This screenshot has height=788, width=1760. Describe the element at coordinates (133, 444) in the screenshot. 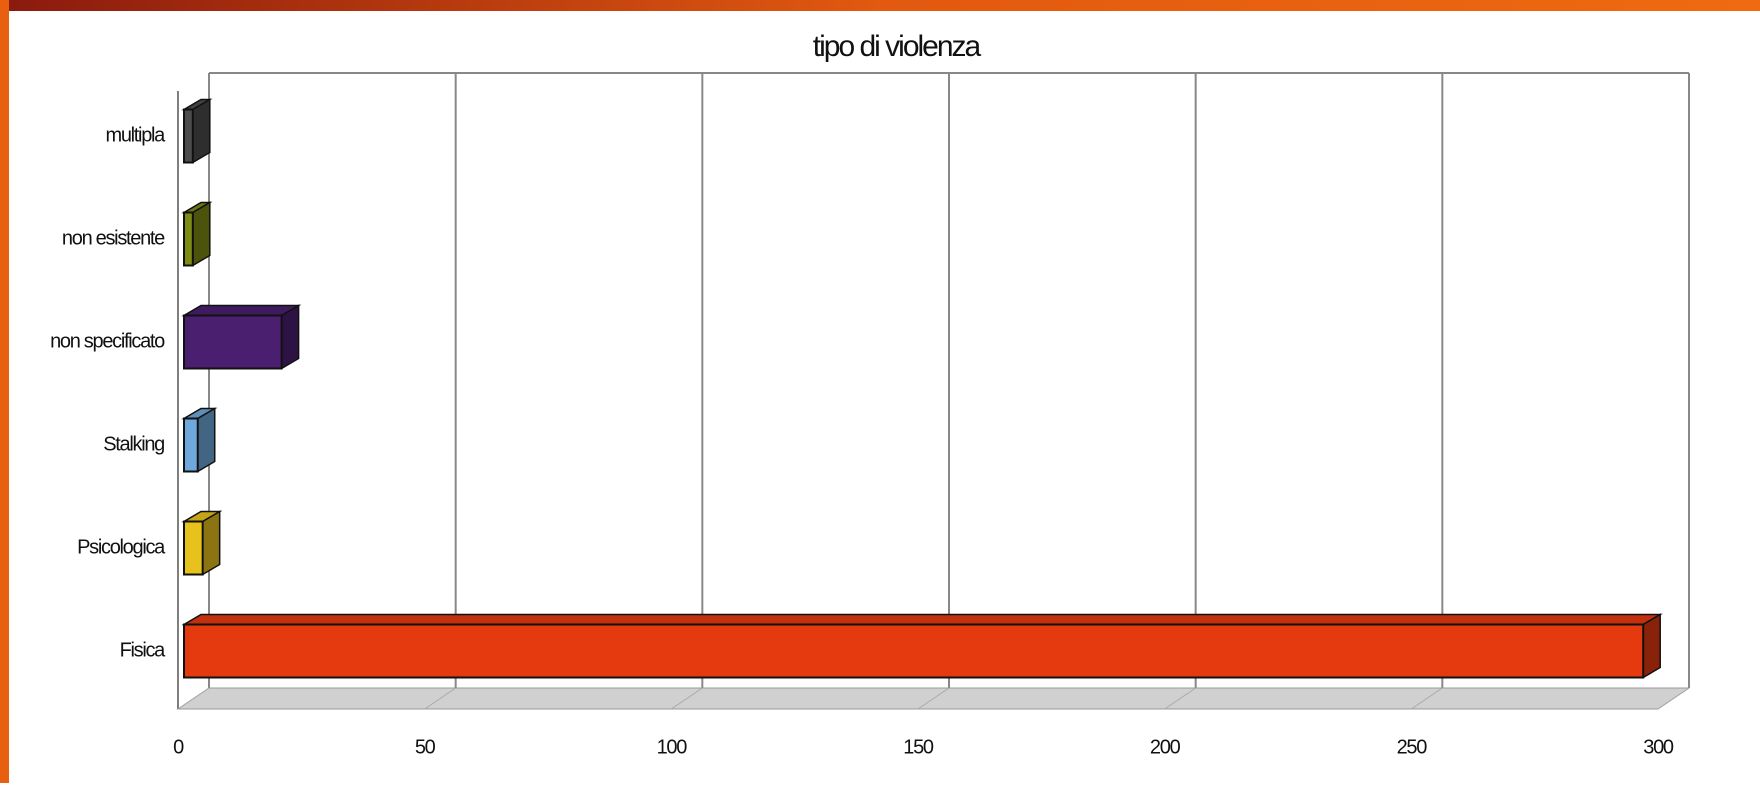

I see `y-tick-label: Stalking` at that location.